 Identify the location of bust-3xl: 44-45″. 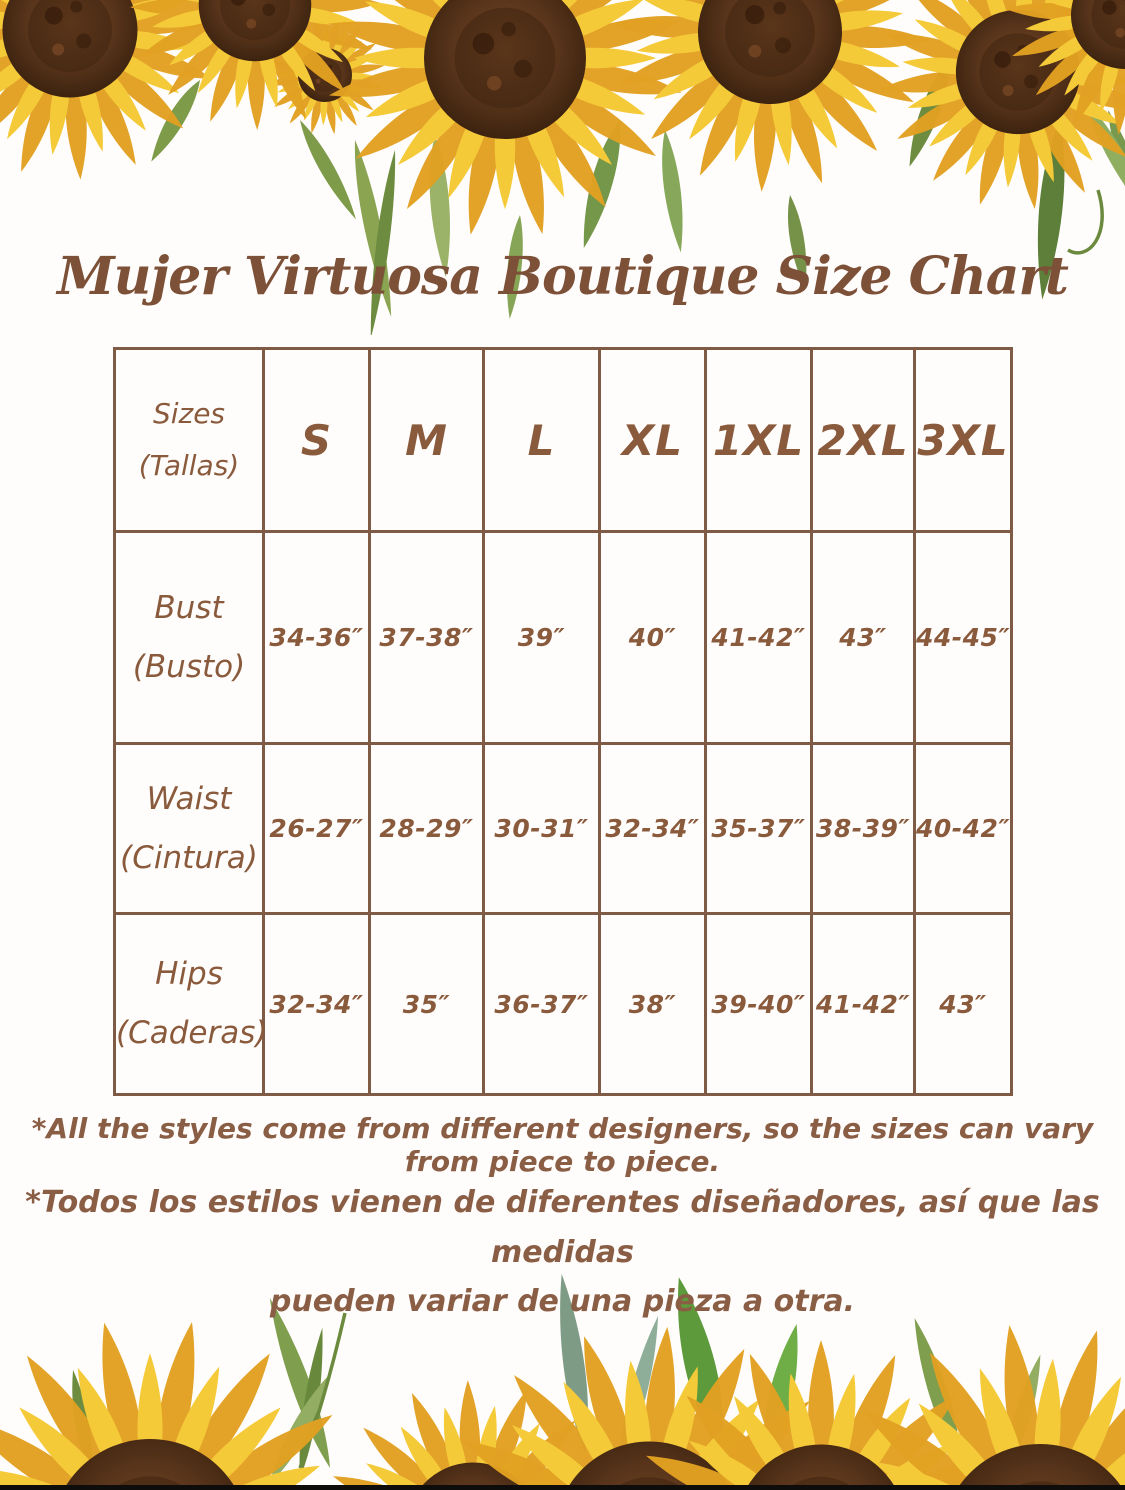
(963, 637).